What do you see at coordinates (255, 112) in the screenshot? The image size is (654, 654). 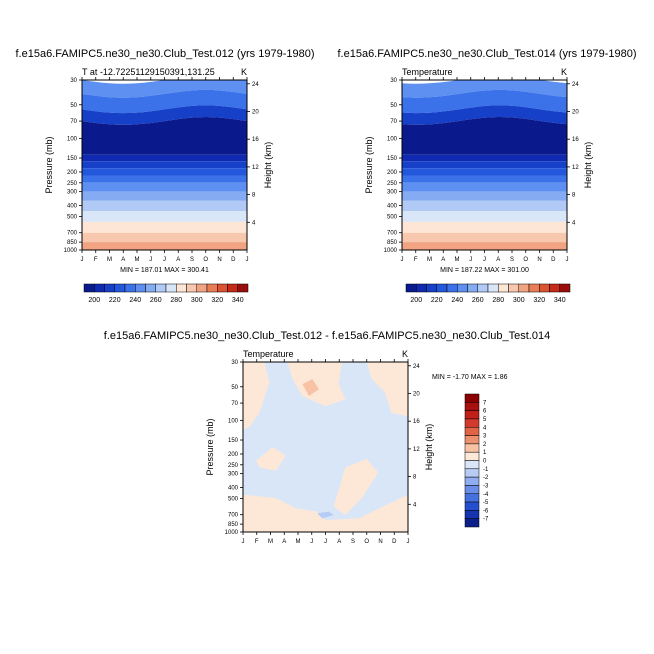 I see `y2-tick-label: 20` at bounding box center [255, 112].